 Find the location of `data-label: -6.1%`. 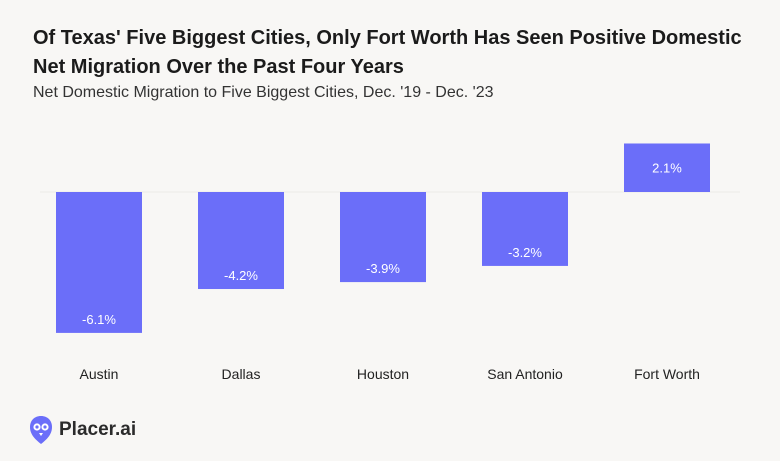

data-label: -6.1% is located at coordinates (99, 319).